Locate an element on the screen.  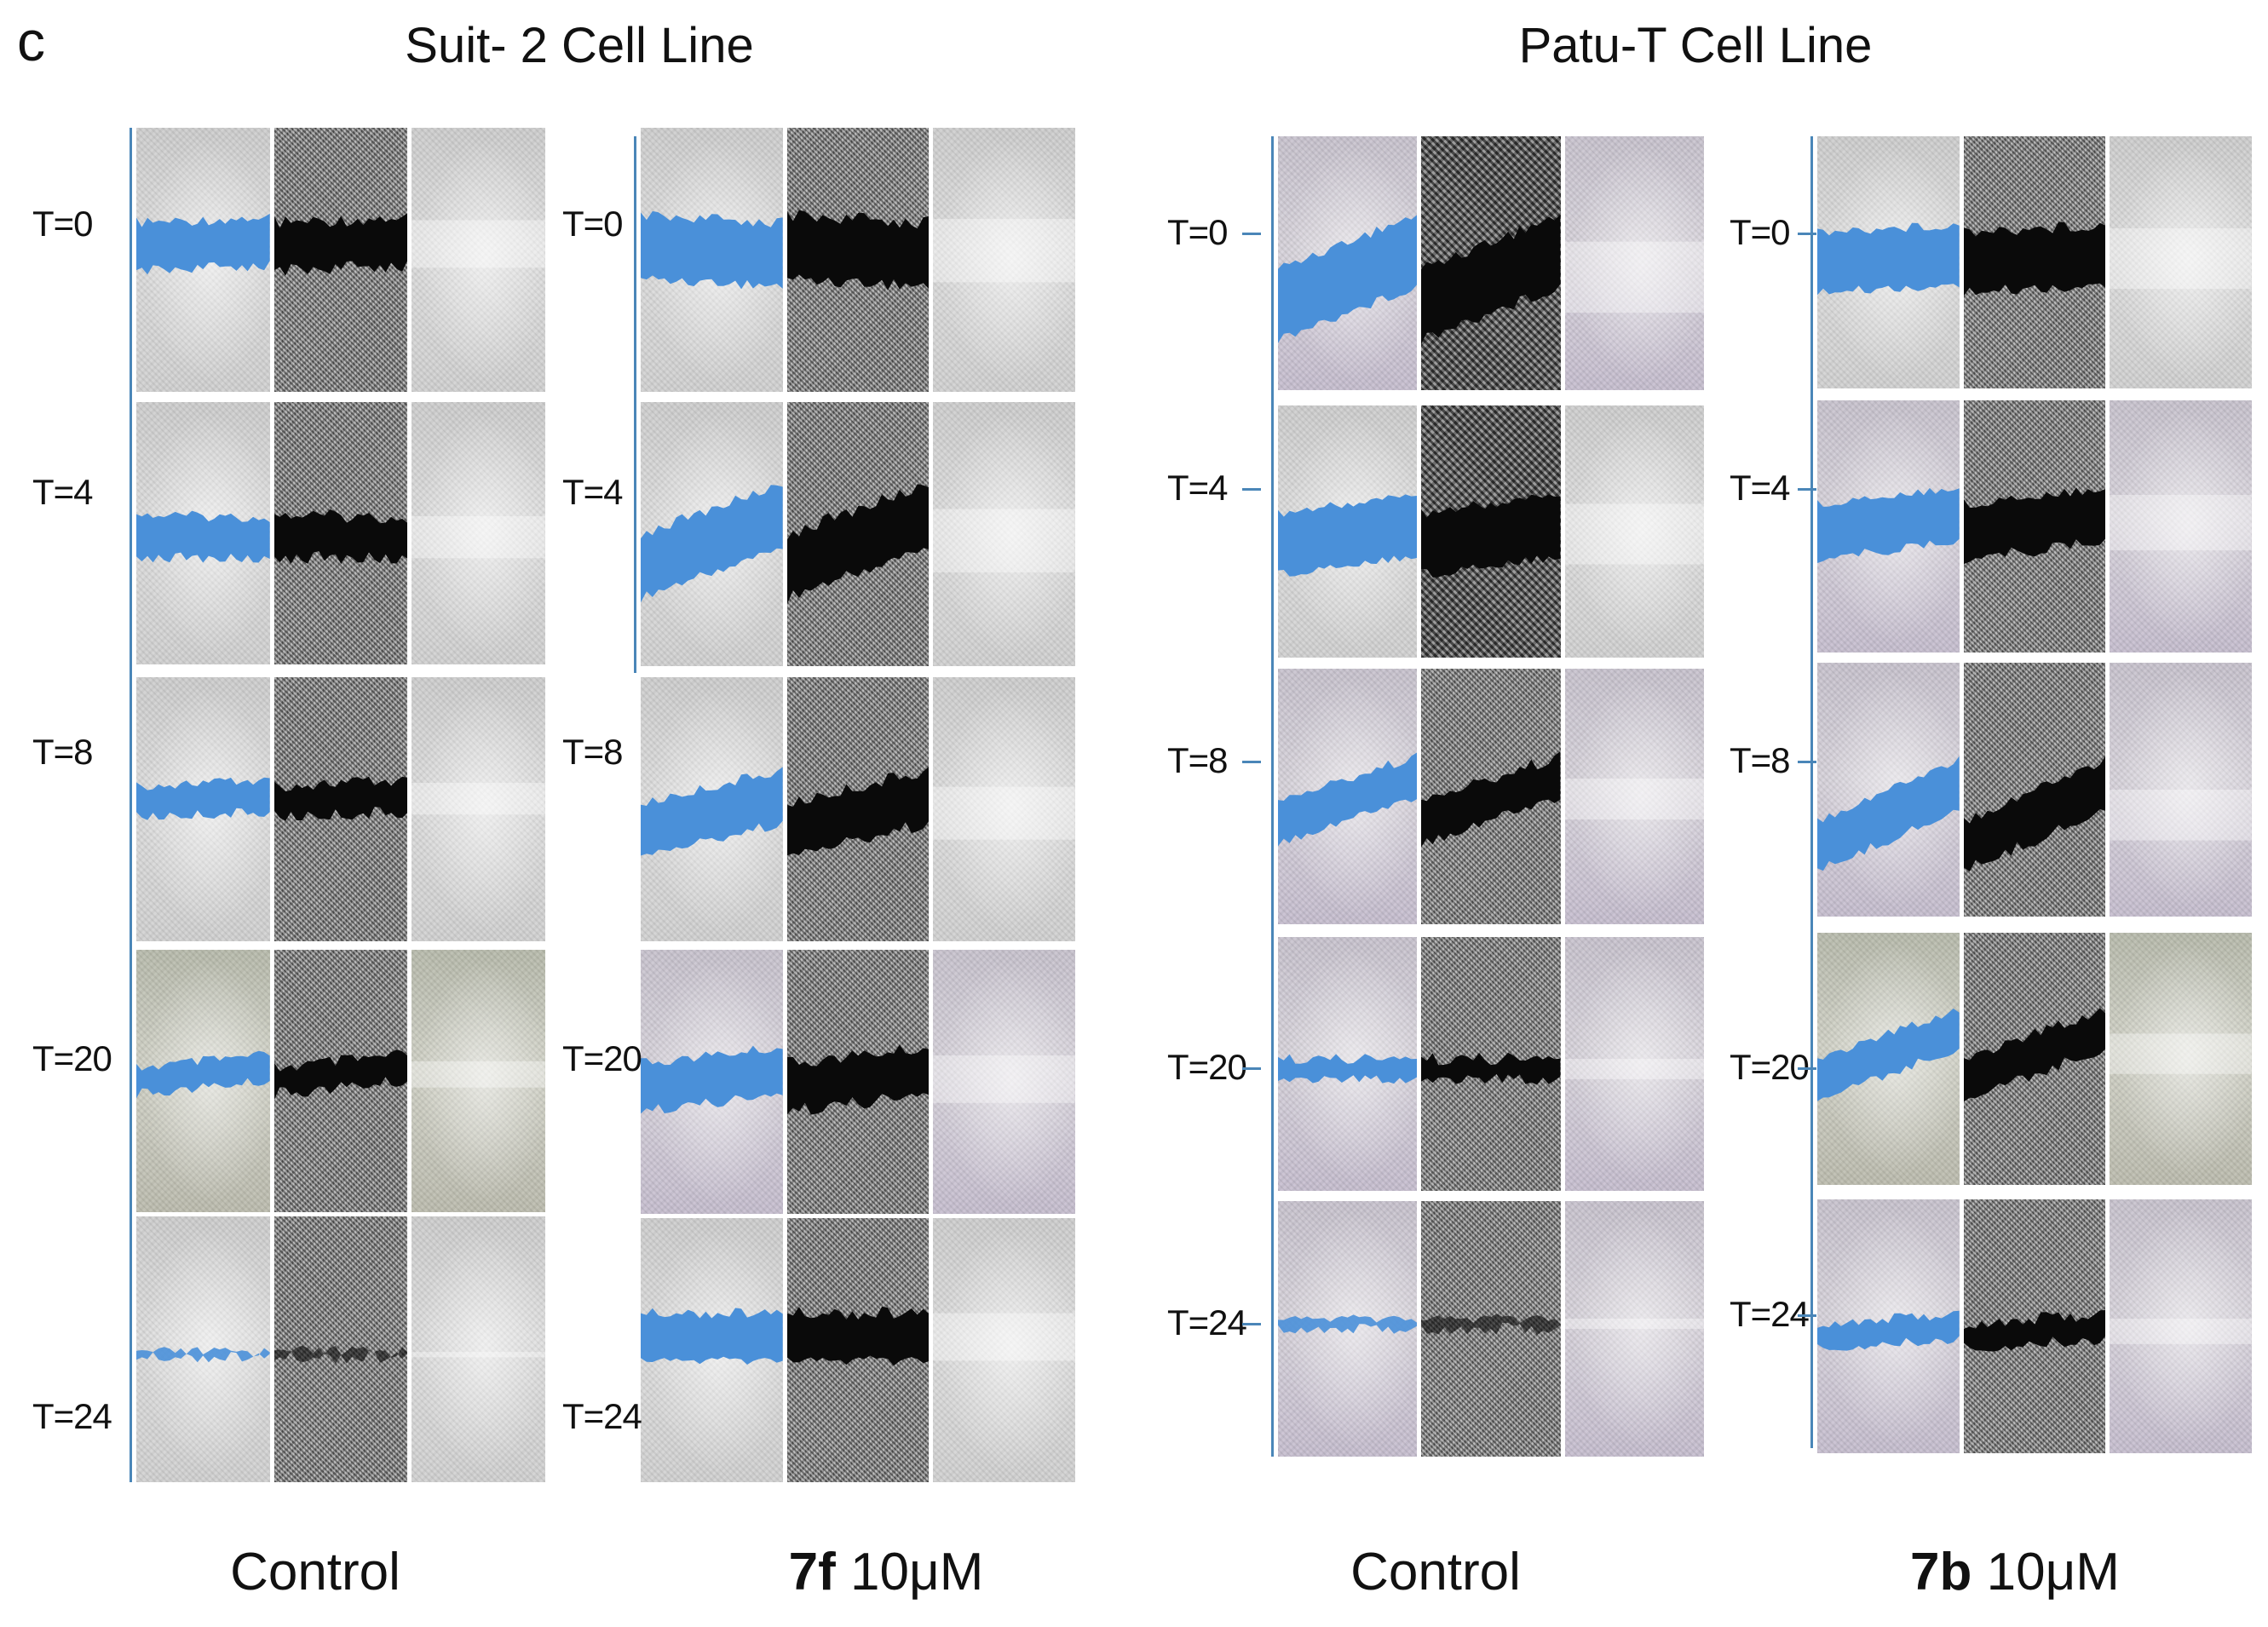
panel-letter: c is located at coordinates (31, 40).